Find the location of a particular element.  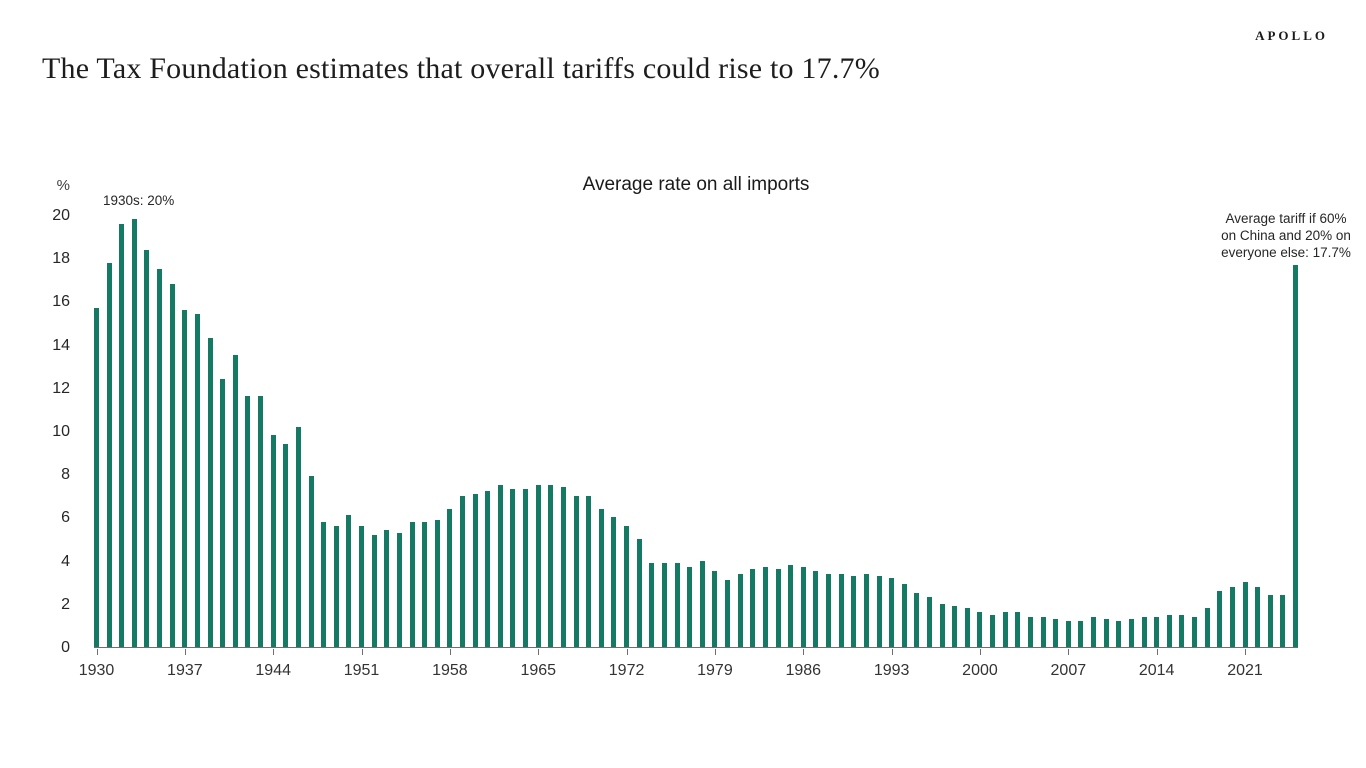

bar-1948 is located at coordinates (324, 584).